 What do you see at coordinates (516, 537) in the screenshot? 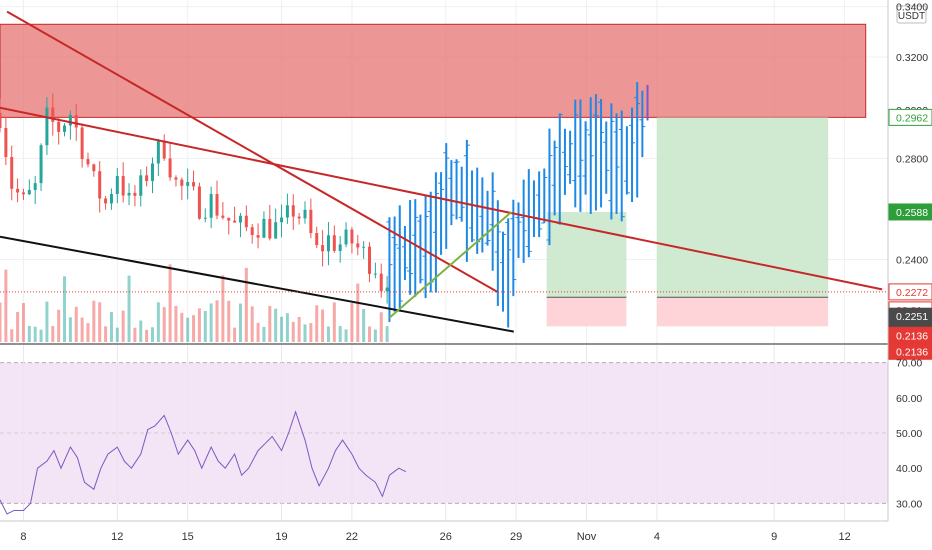
I see `time-tick-label: 29` at bounding box center [516, 537].